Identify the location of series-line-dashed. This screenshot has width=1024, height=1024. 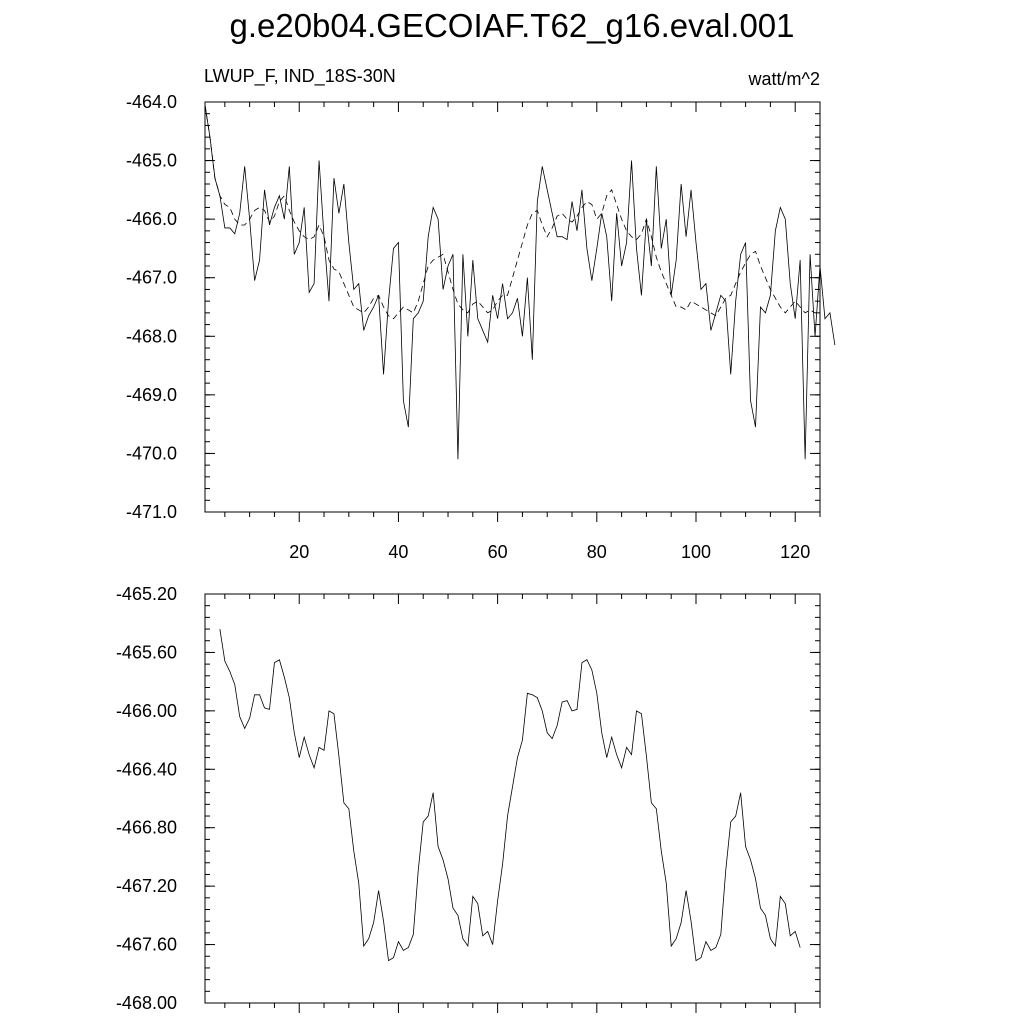
(510, 212).